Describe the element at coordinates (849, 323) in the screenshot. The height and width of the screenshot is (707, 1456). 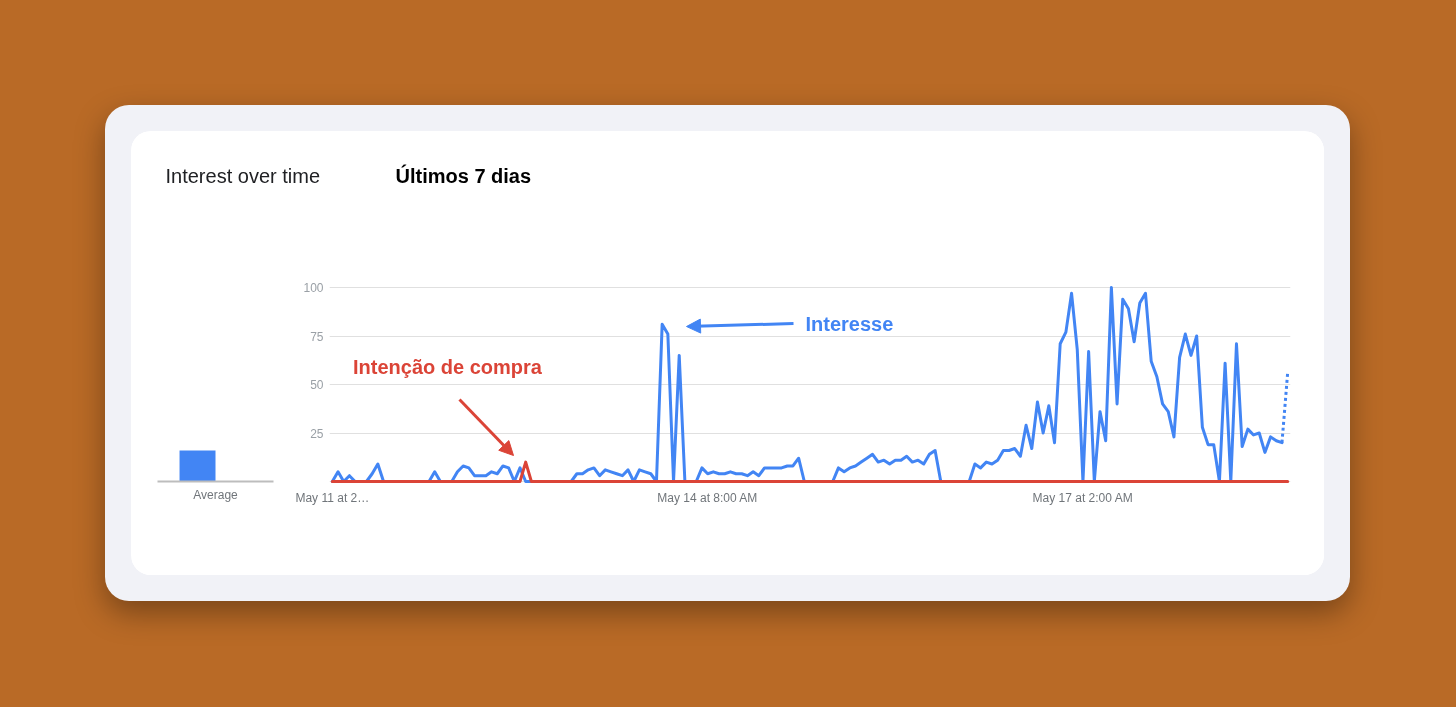
I see `annotation: Interesse` at that location.